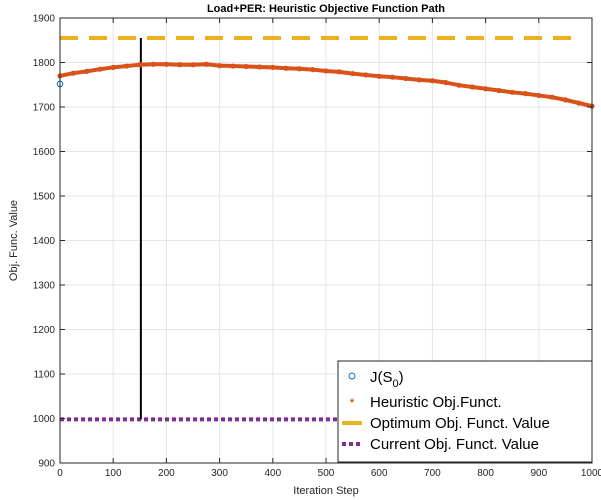 This screenshot has width=601, height=500. I want to click on y-tick-label: 1000, so click(44, 419).